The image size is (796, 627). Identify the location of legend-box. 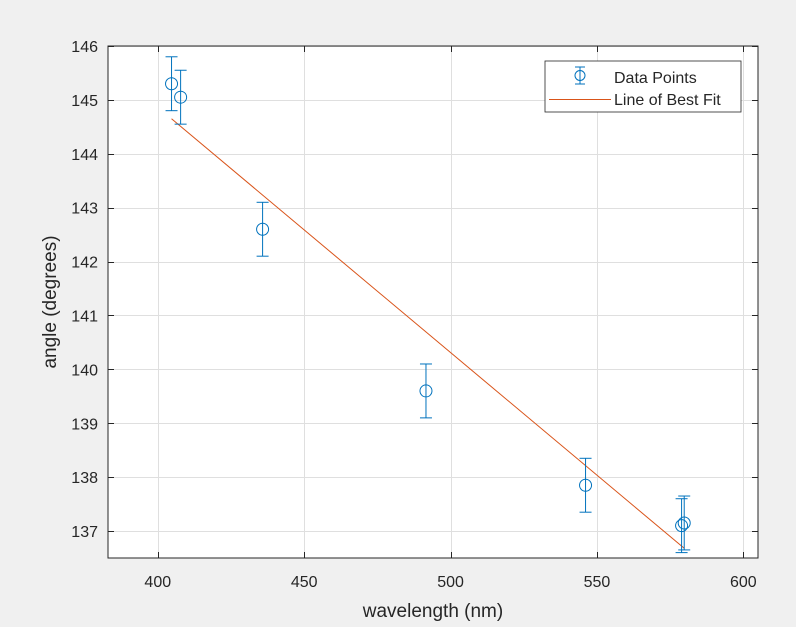
(643, 86).